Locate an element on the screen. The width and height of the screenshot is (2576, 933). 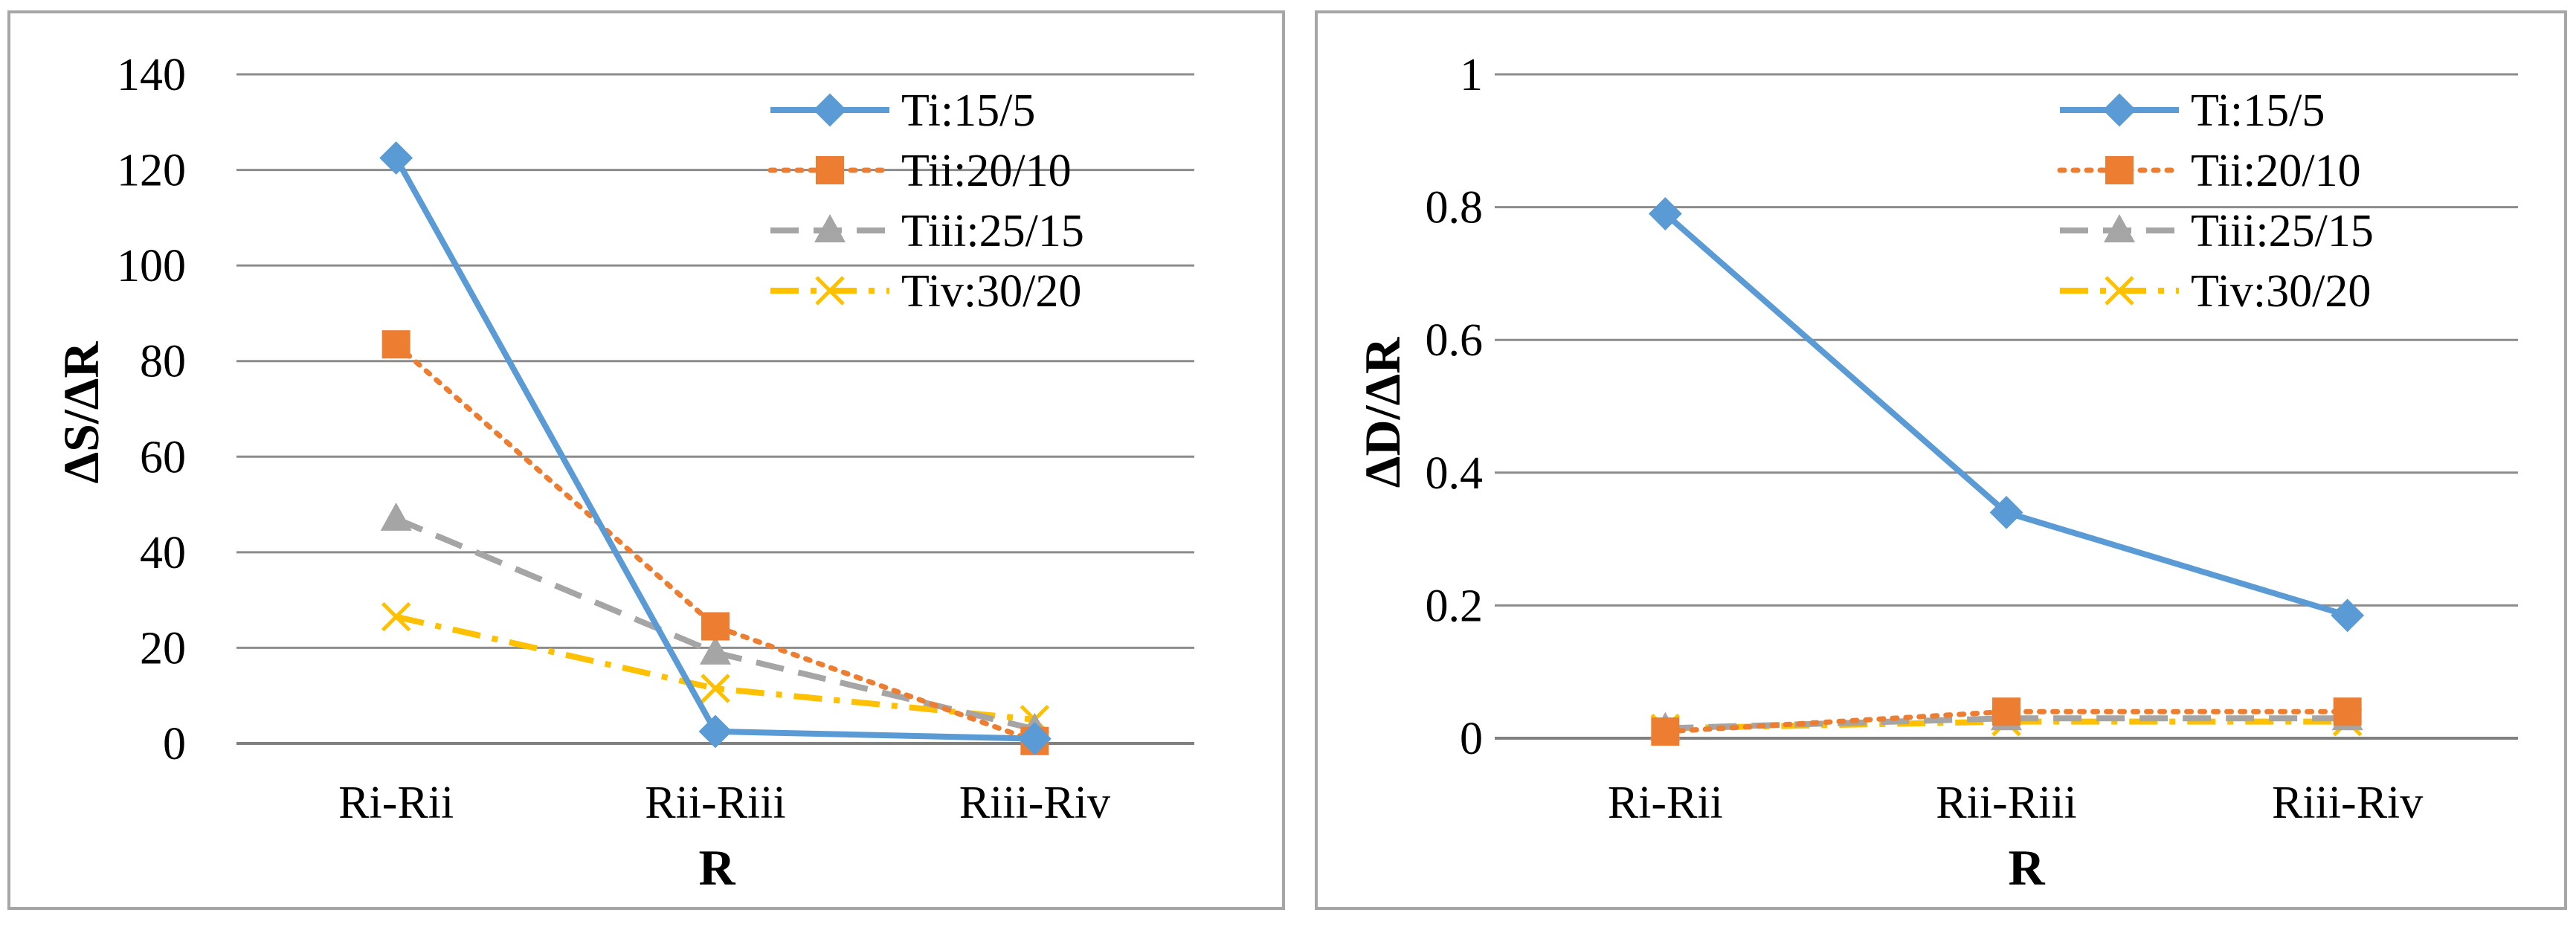
y-tick-label: 40 is located at coordinates (163, 553).